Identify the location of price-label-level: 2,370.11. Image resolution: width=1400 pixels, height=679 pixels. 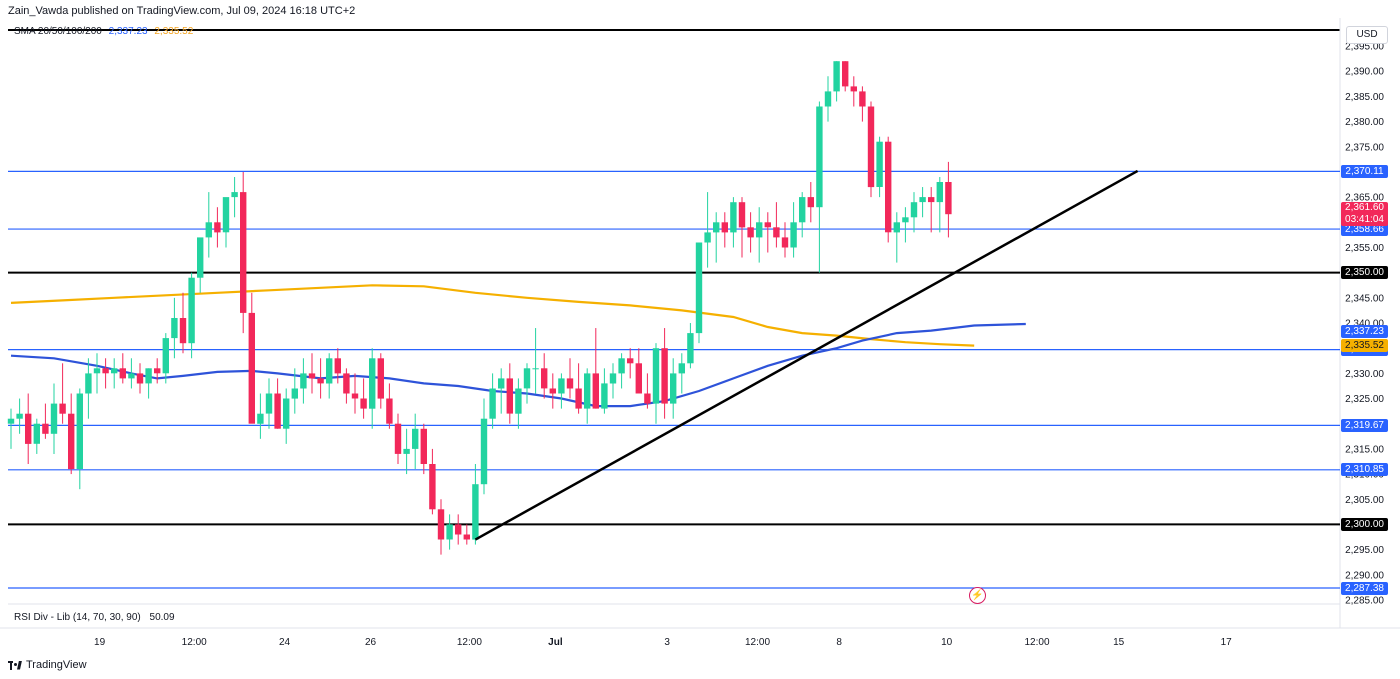
(1364, 171).